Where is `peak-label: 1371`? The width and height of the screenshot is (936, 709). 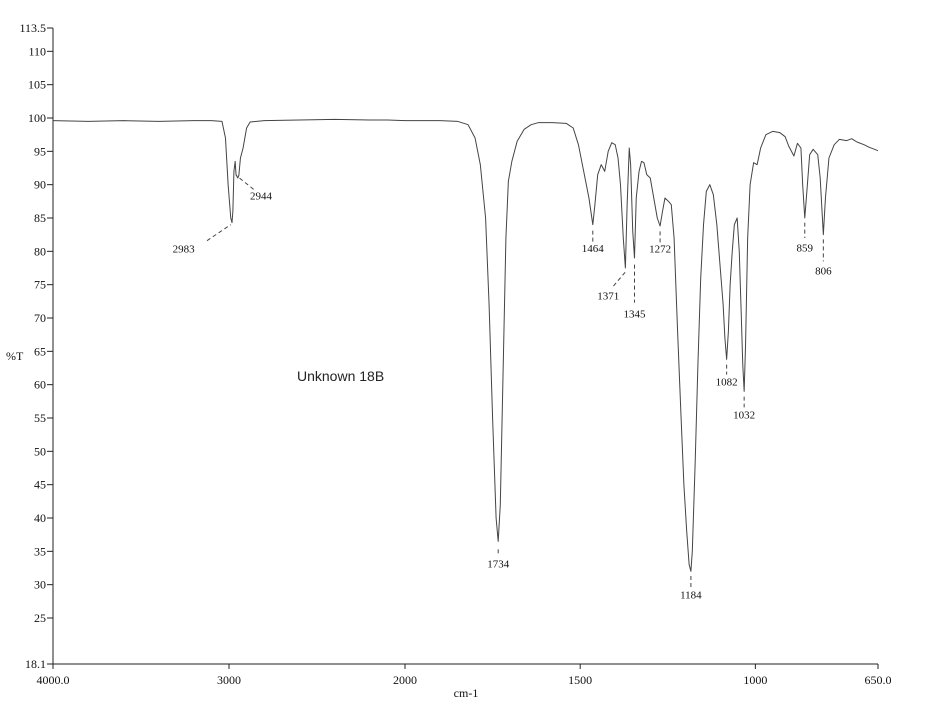
peak-label: 1371 is located at coordinates (608, 296).